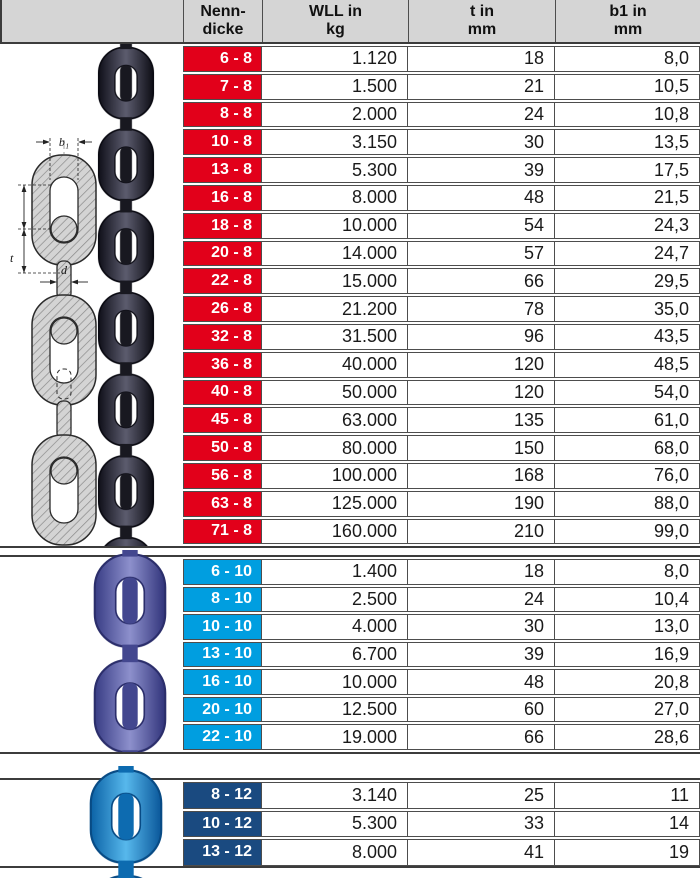  What do you see at coordinates (481, 654) in the screenshot?
I see `t-cell: 39` at bounding box center [481, 654].